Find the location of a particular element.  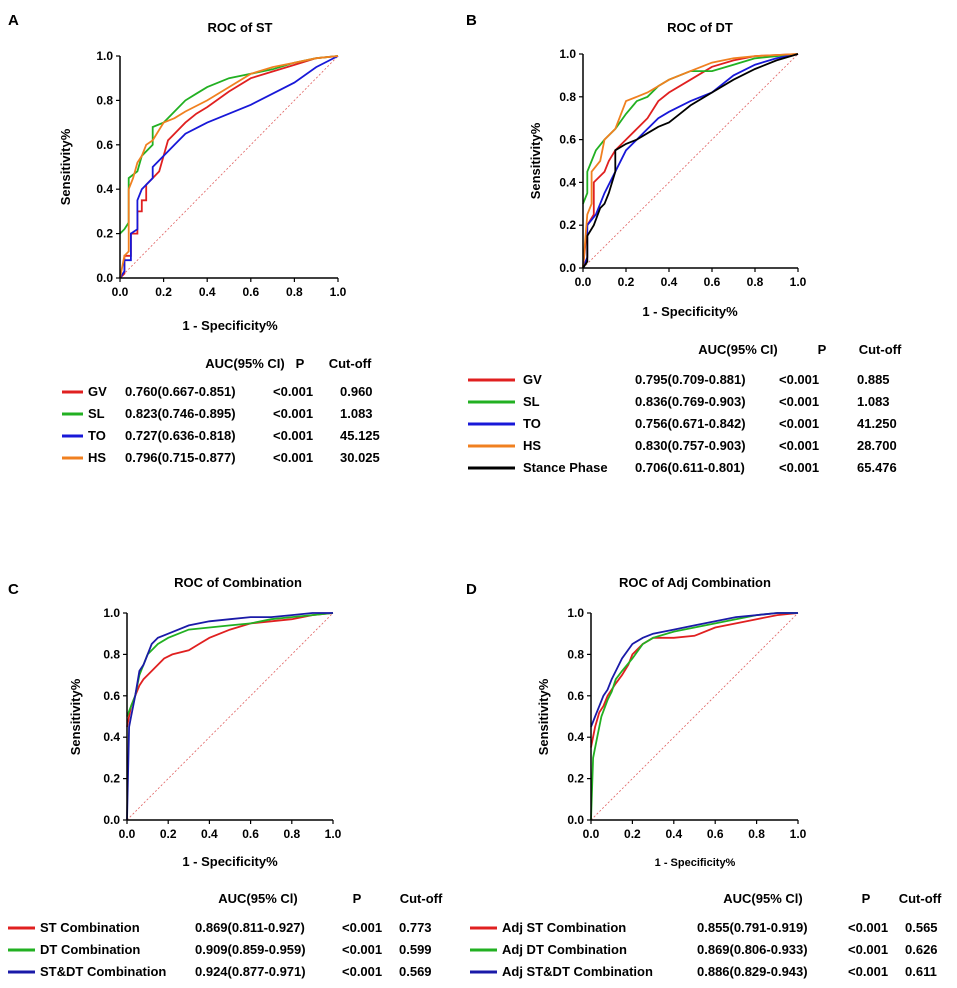

roc-curve-gv is located at coordinates (690, 161).